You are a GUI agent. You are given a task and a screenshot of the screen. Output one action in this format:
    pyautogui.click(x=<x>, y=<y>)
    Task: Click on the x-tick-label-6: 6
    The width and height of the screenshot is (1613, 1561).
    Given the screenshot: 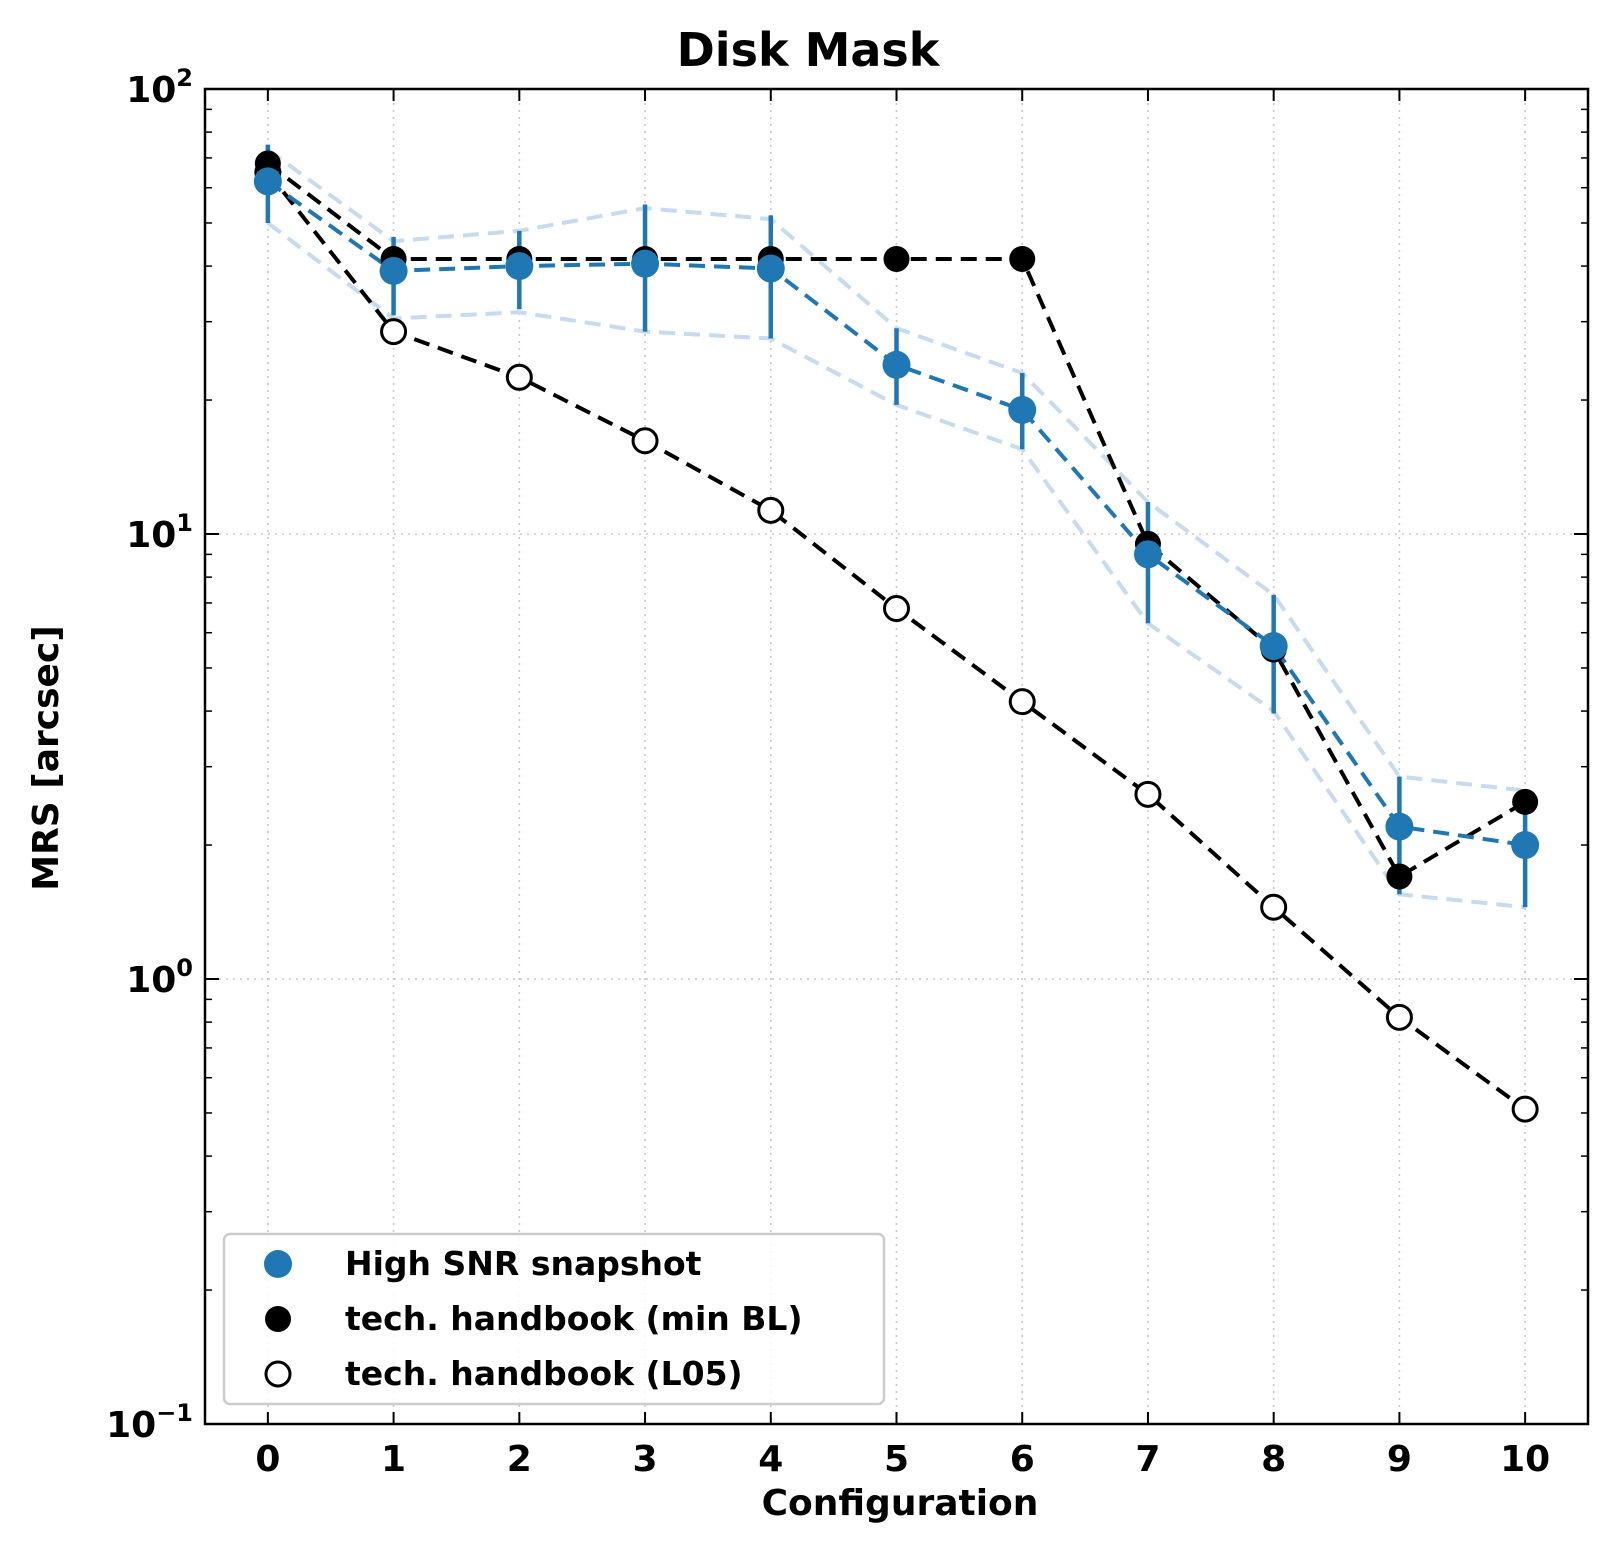 What is the action you would take?
    pyautogui.click(x=1022, y=1459)
    